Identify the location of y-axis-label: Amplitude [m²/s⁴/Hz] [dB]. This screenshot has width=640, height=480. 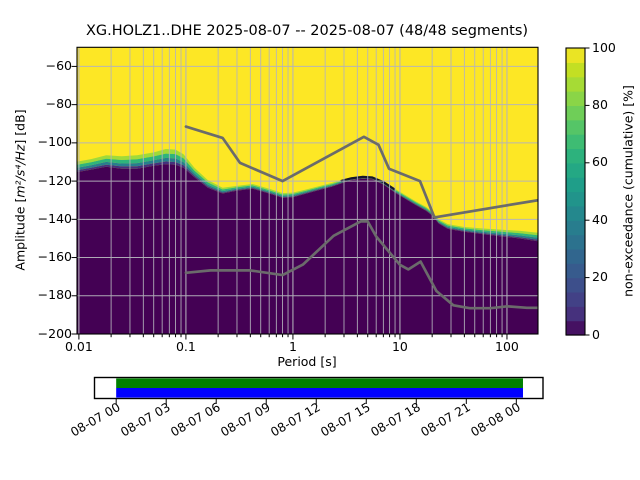
(20, 189).